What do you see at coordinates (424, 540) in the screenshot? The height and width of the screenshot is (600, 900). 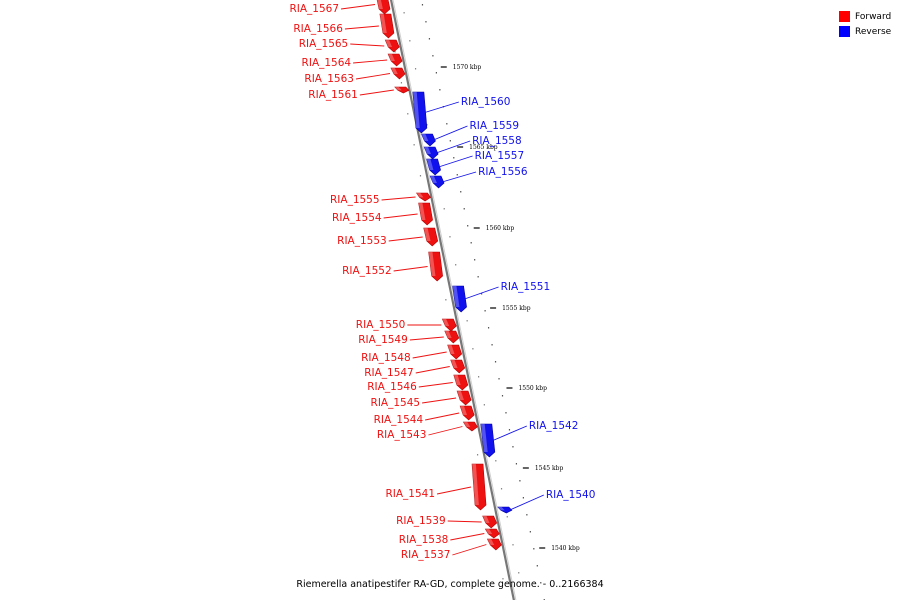 I see `gene-label: RIA_1538` at bounding box center [424, 540].